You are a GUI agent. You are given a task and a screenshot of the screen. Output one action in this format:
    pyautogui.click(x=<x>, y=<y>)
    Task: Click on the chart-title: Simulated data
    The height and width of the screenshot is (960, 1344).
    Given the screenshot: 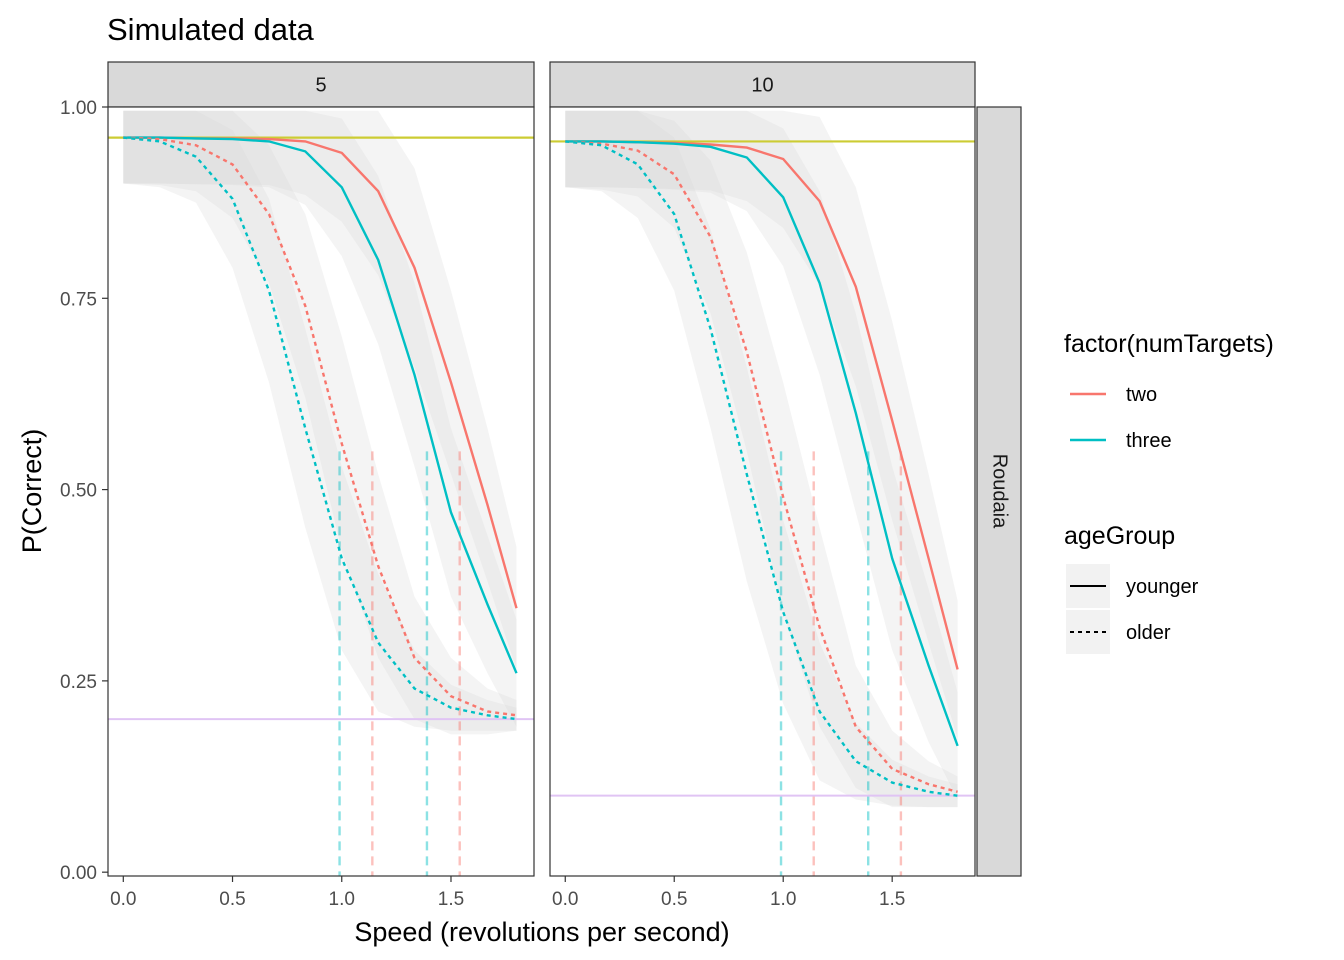 What is the action you would take?
    pyautogui.click(x=211, y=29)
    